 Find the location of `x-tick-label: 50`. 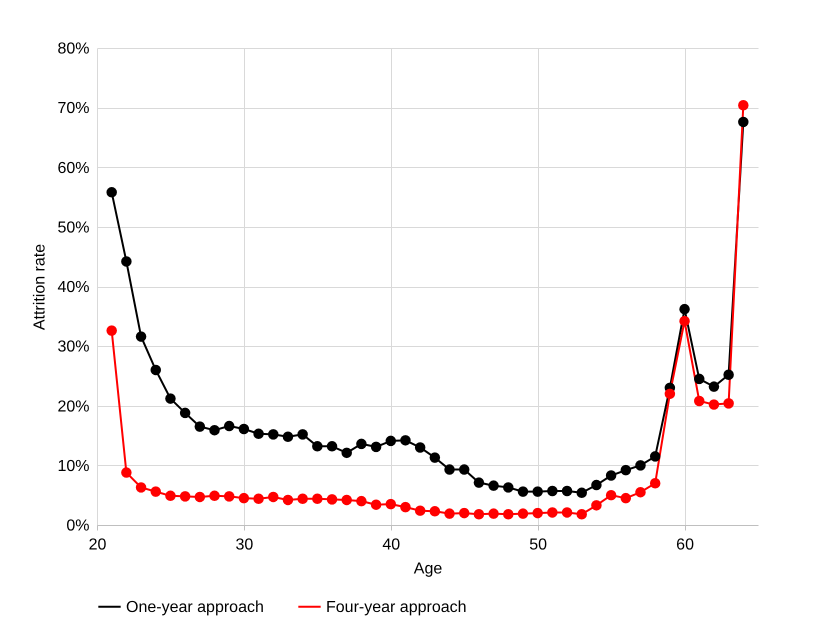

x-tick-label: 50 is located at coordinates (538, 545).